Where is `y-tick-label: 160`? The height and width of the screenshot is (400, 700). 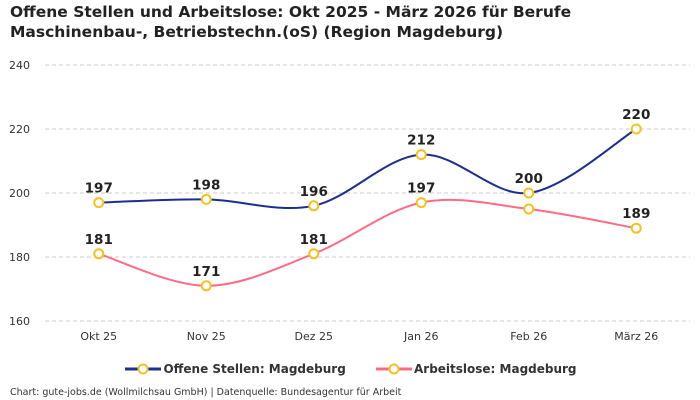 y-tick-label: 160 is located at coordinates (19, 321).